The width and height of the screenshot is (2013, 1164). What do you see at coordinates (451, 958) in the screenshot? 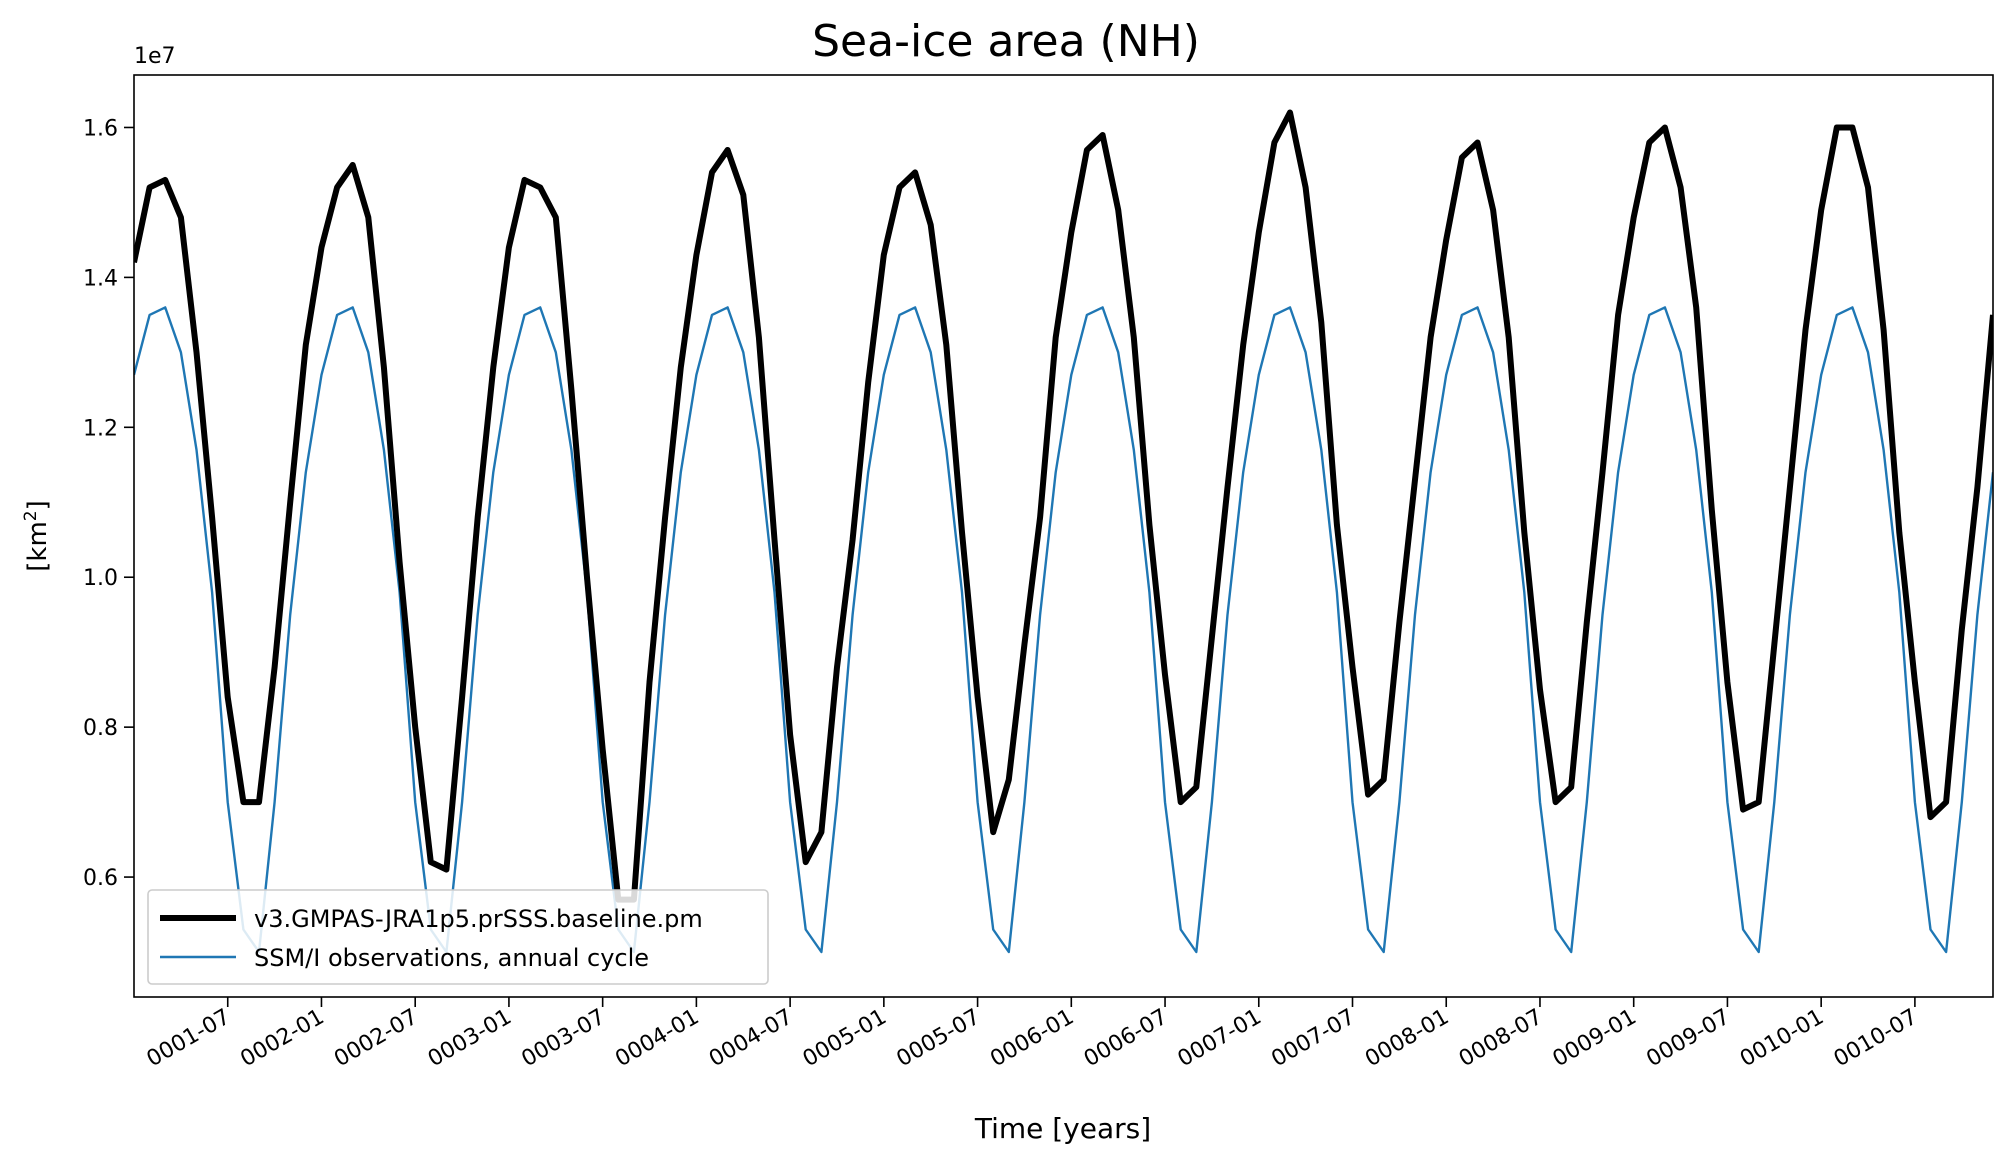
I see `legend-label-observations: SSM/I observations, annual cycle` at bounding box center [451, 958].